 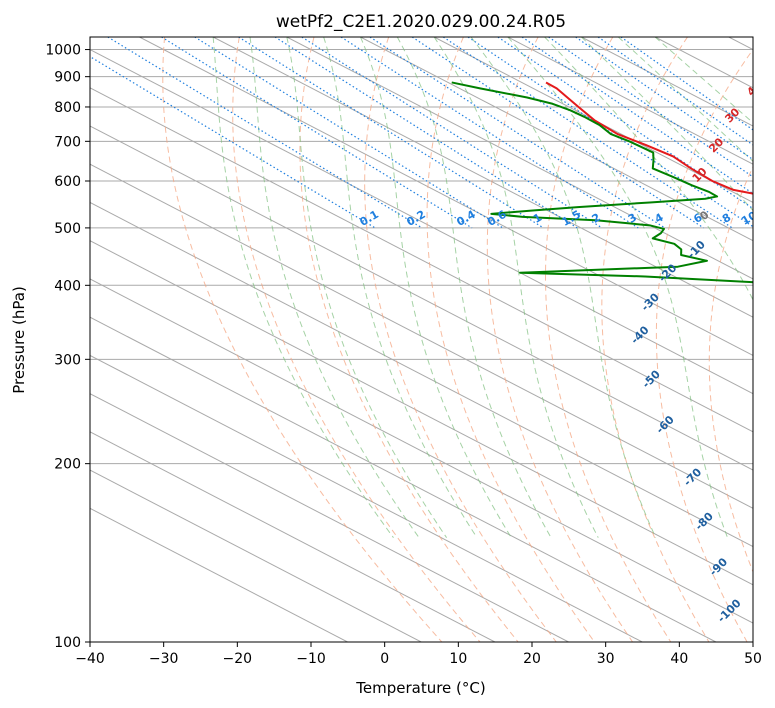 I want to click on isotherm-label: 40, so click(x=754, y=88).